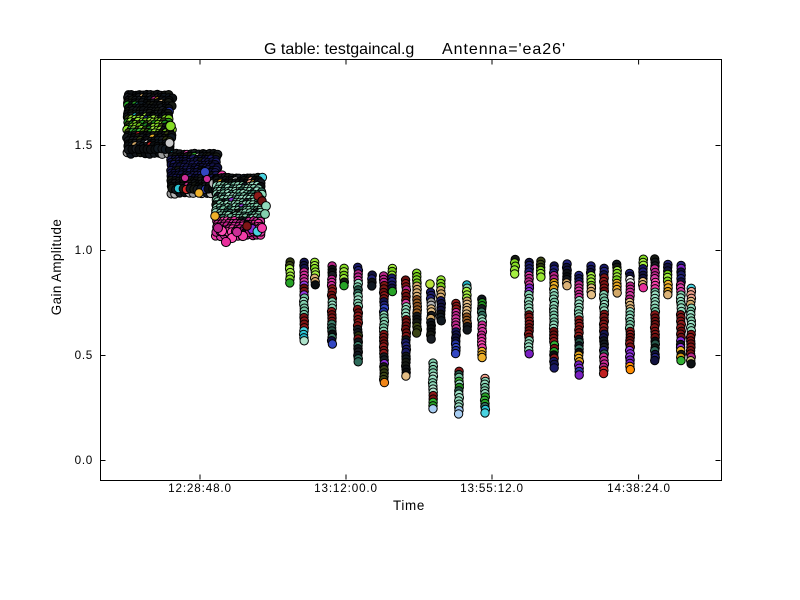  What do you see at coordinates (84, 145) in the screenshot?
I see `svg-text: 1.5` at bounding box center [84, 145].